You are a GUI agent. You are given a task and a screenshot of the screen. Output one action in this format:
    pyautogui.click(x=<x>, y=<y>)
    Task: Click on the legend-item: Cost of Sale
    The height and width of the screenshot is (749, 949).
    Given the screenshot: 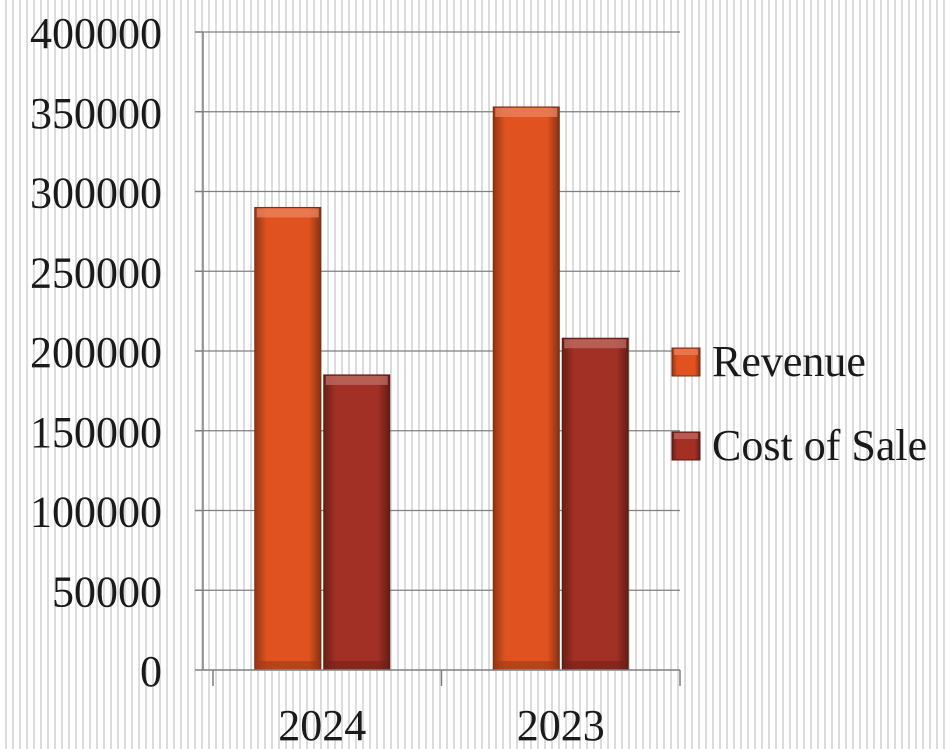 What is the action you would take?
    pyautogui.click(x=799, y=445)
    